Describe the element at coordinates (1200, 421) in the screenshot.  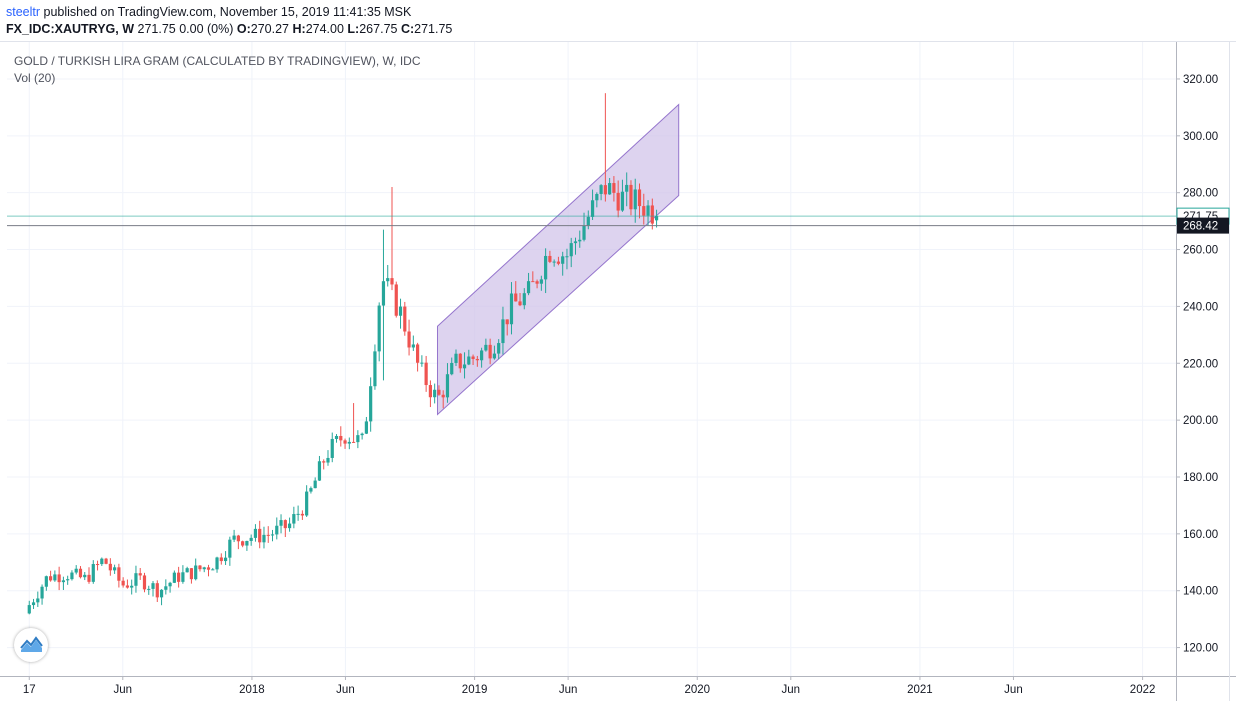
I see `y-tick-label: 200.00` at that location.